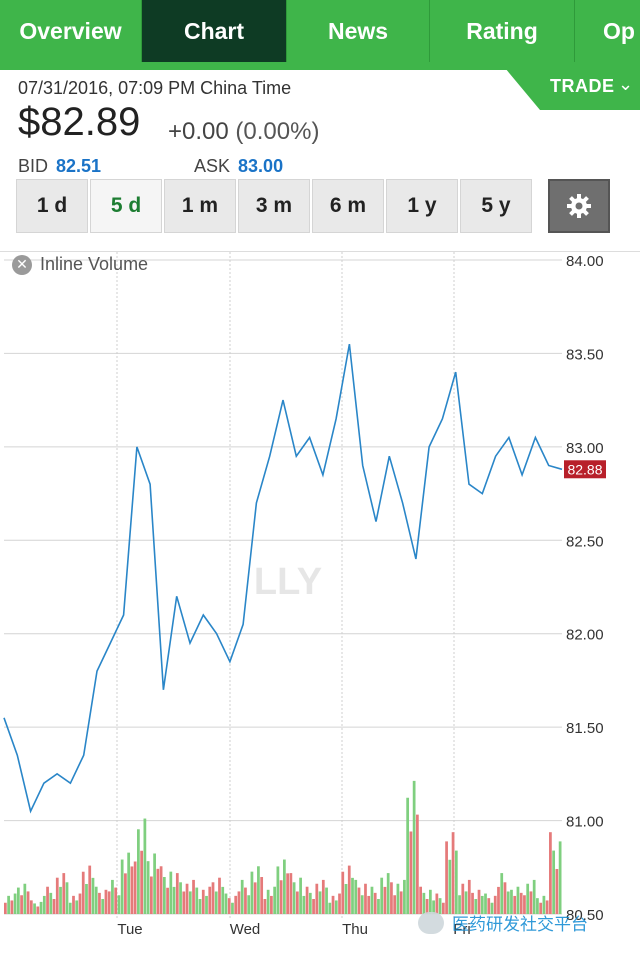  What do you see at coordinates (212, 166) in the screenshot?
I see `ask-label: ASK` at bounding box center [212, 166].